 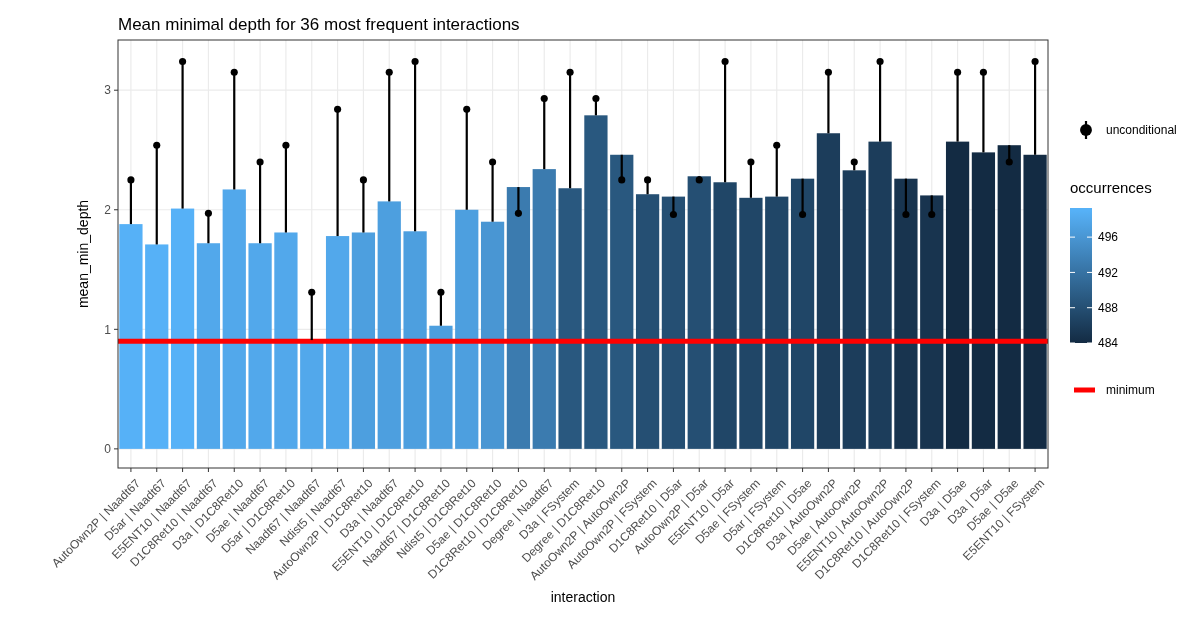 What do you see at coordinates (583, 597) in the screenshot?
I see `x-axis-title: interaction` at bounding box center [583, 597].